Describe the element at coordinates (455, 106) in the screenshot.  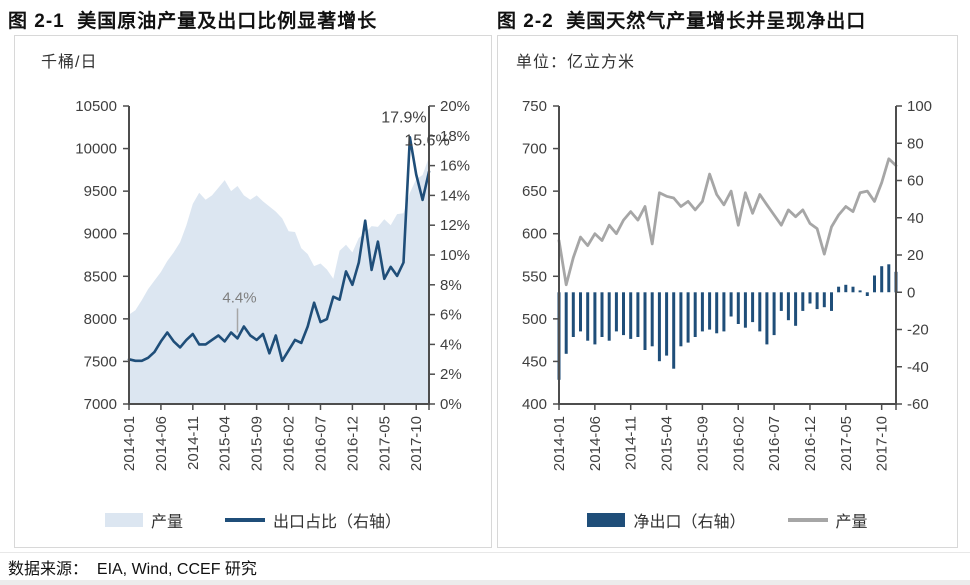
I see `y-axis-right-label: 20%` at that location.